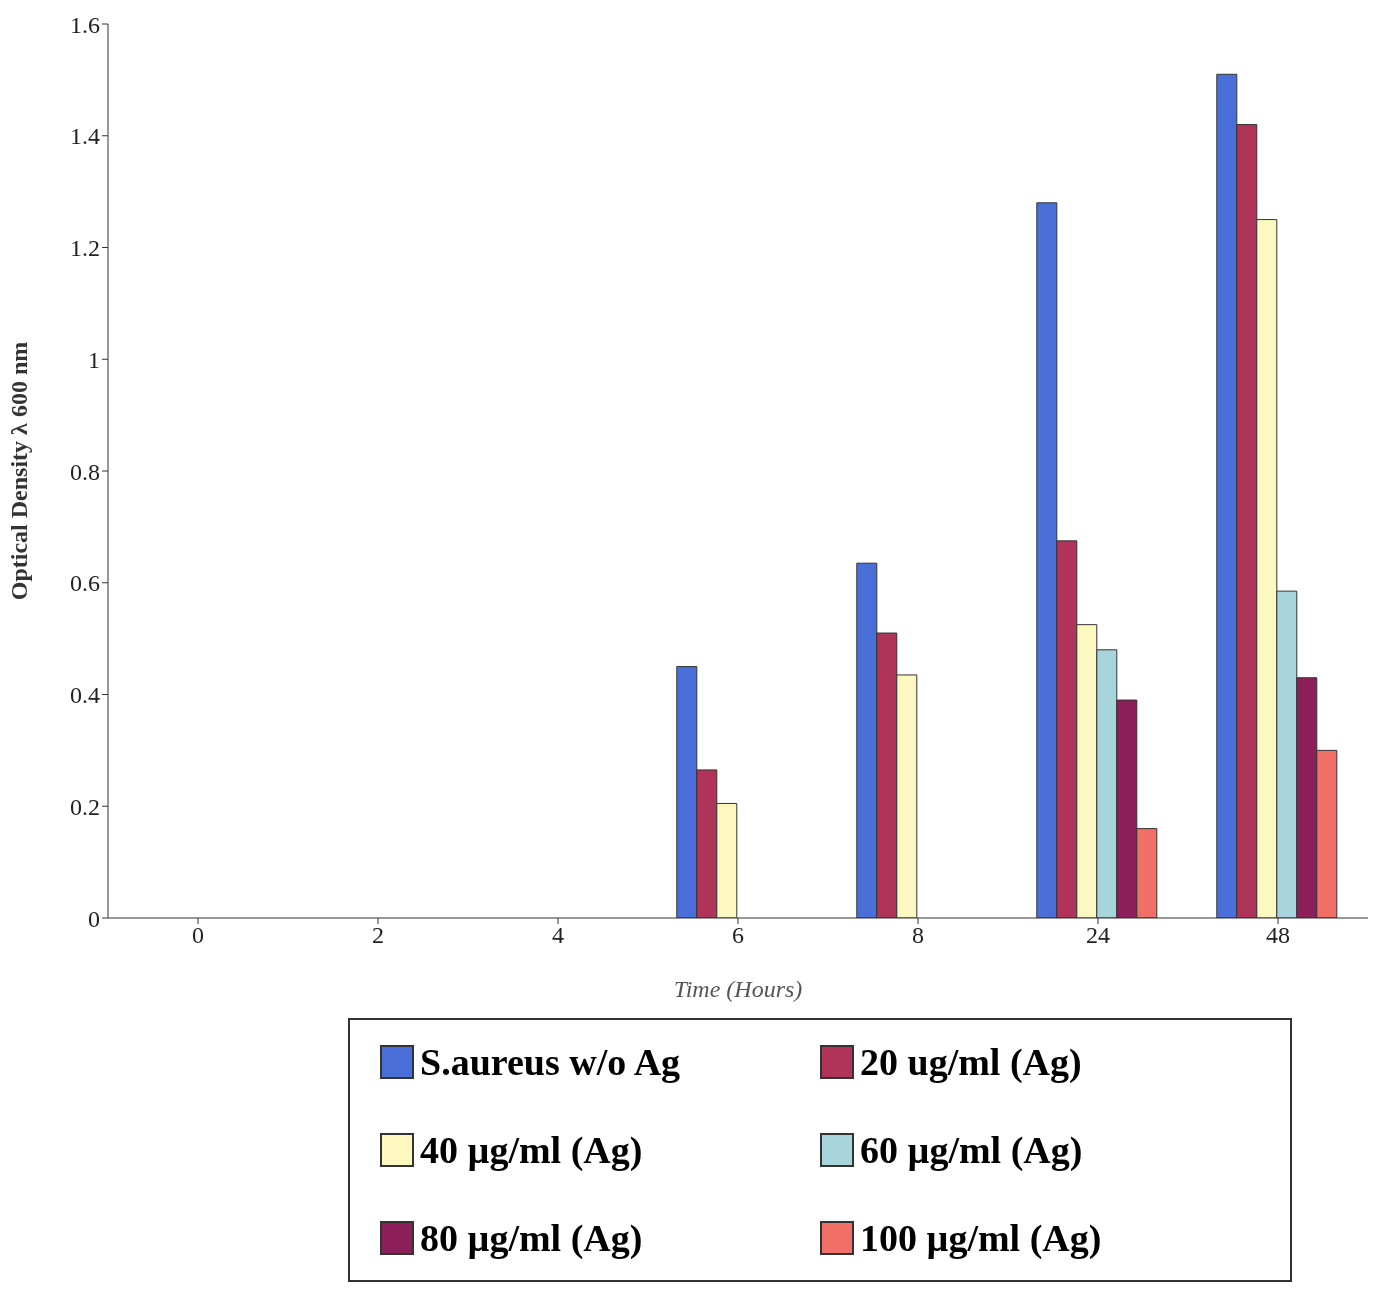 Image resolution: width=1387 pixels, height=1289 pixels. What do you see at coordinates (558, 935) in the screenshot?
I see `x-tick-label: 4` at bounding box center [558, 935].